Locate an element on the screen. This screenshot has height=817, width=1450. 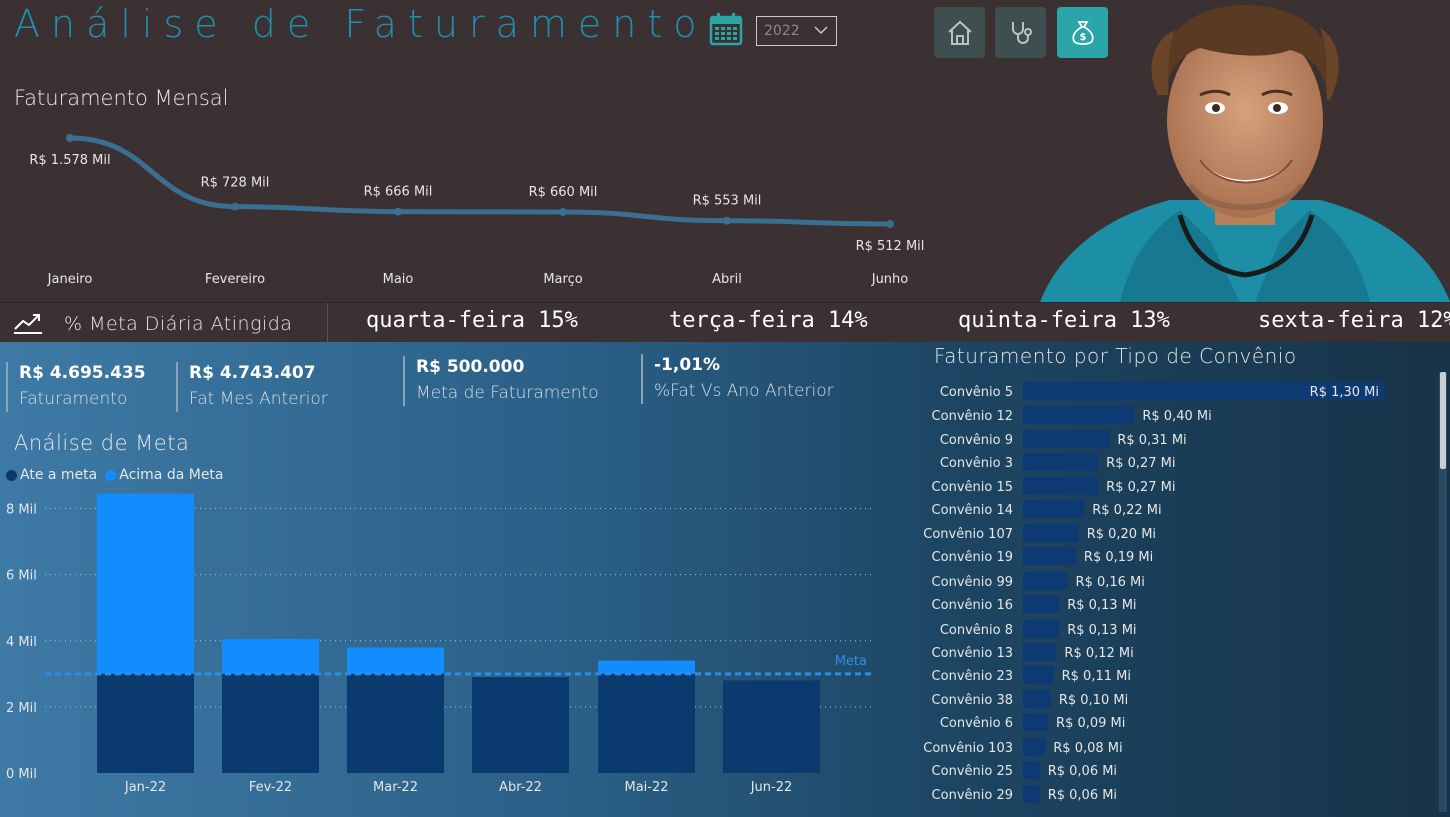
year-dropdown-value: 2022 is located at coordinates (782, 31).